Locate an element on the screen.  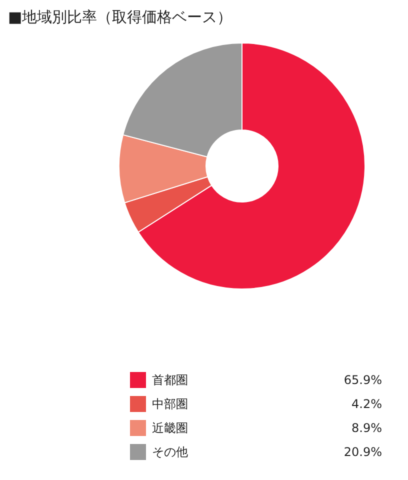
data-label: 65.9% is located at coordinates (363, 380).